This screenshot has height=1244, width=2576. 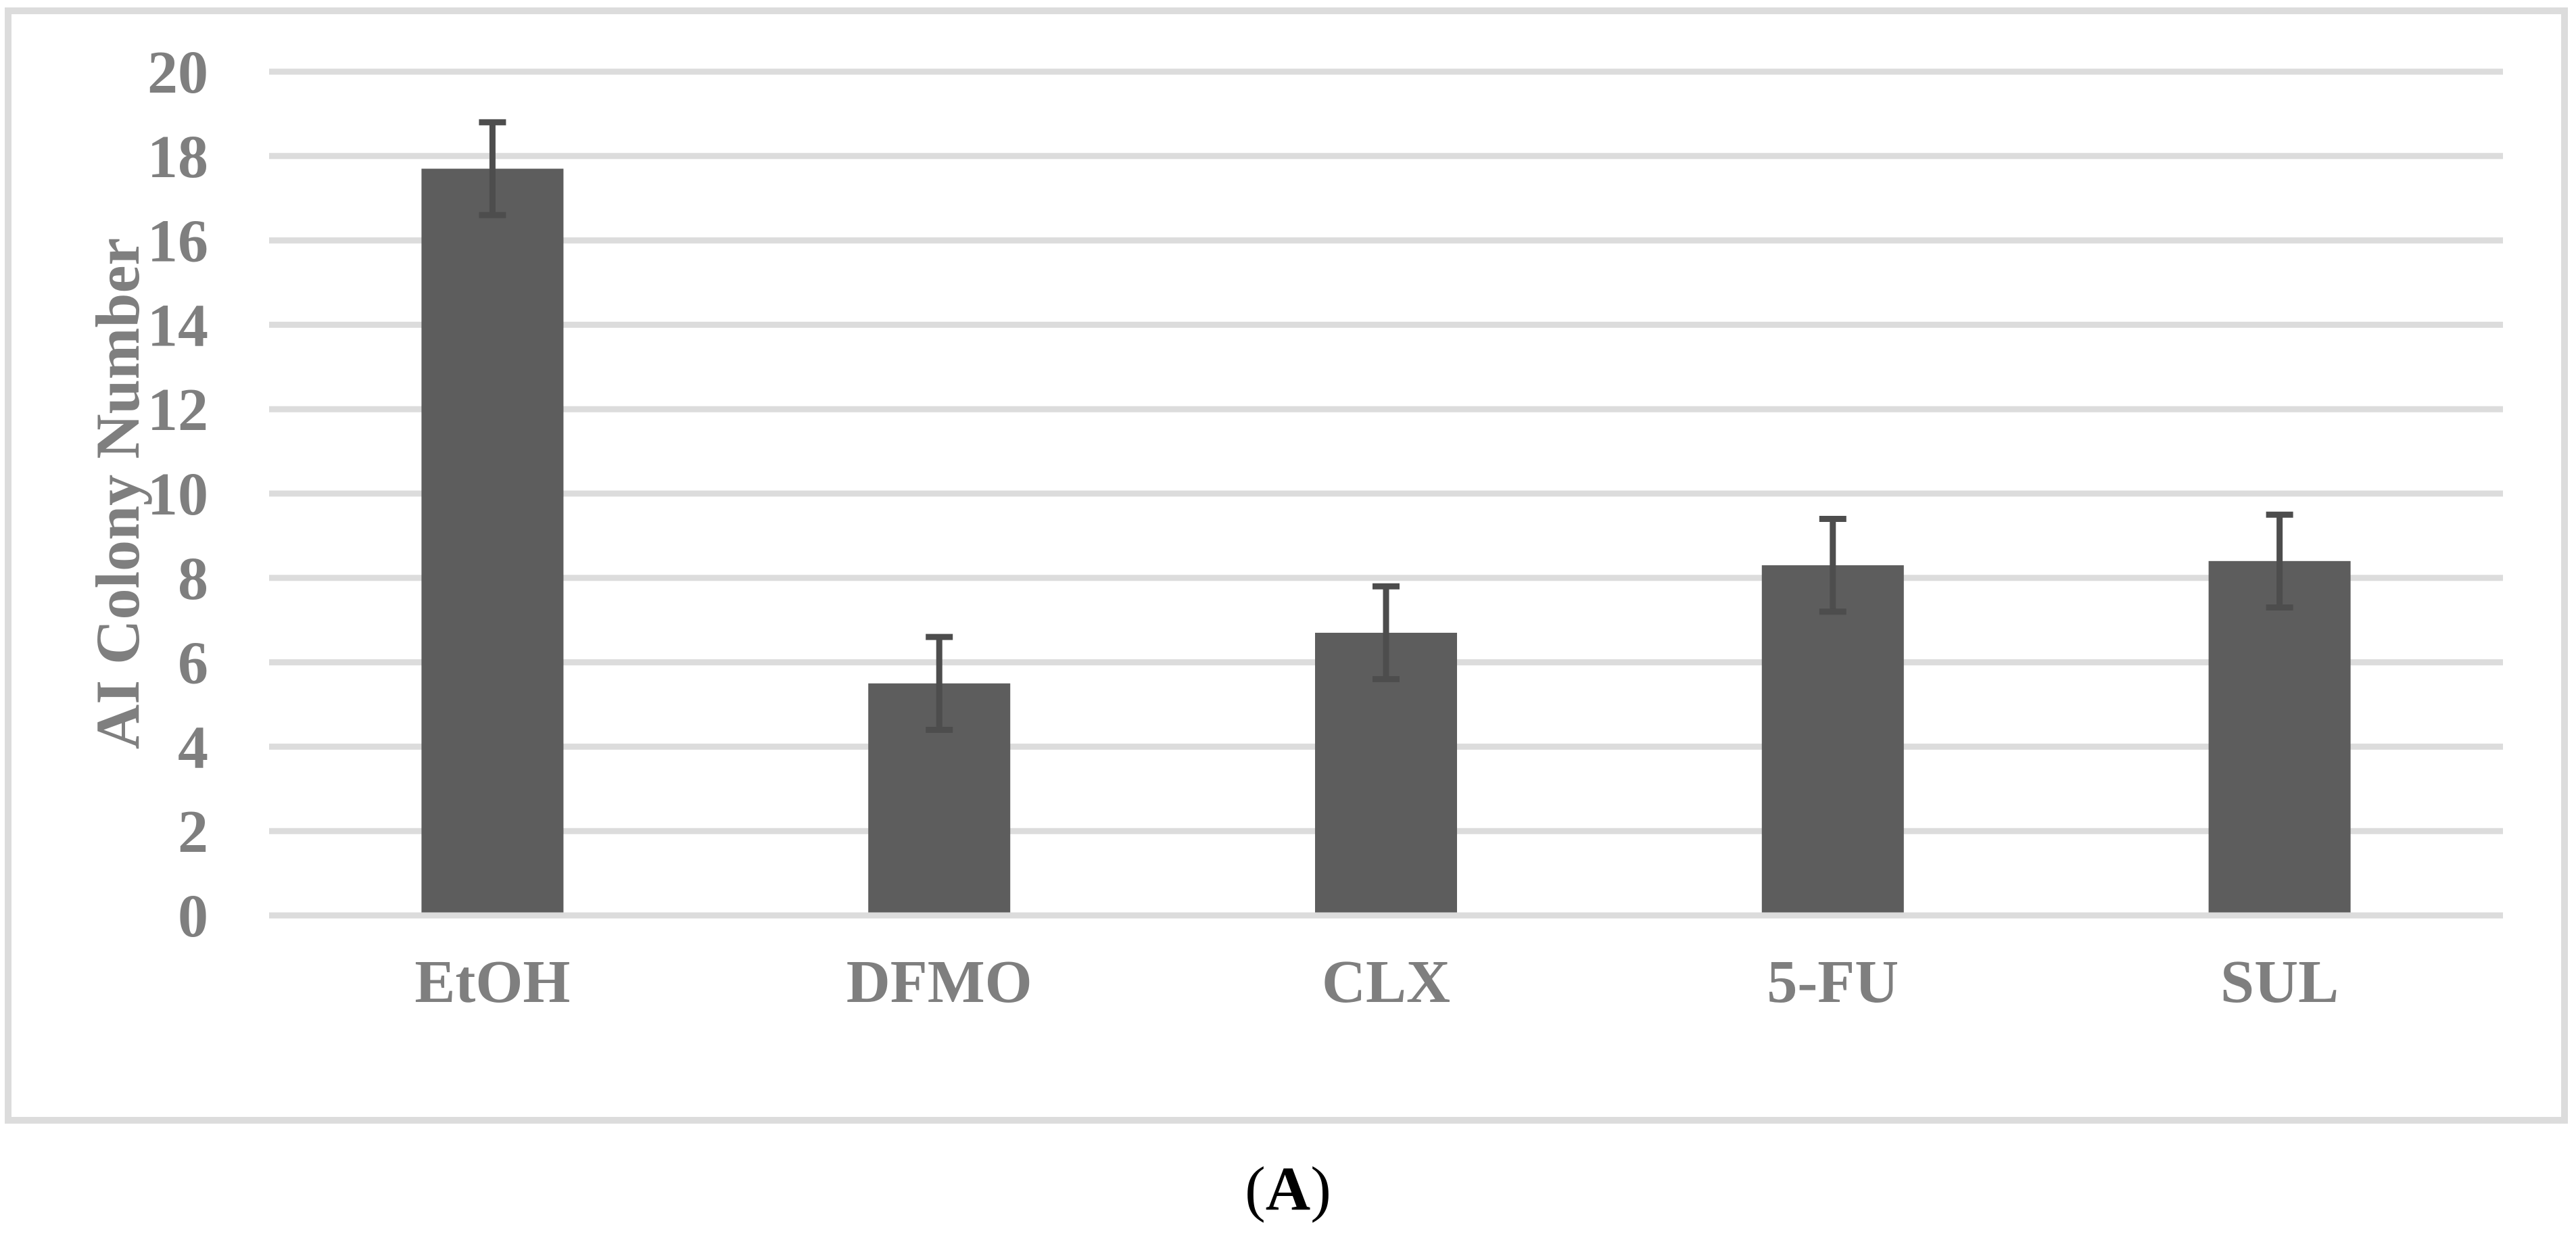 What do you see at coordinates (2279, 982) in the screenshot?
I see `category-label-sul: SUL` at bounding box center [2279, 982].